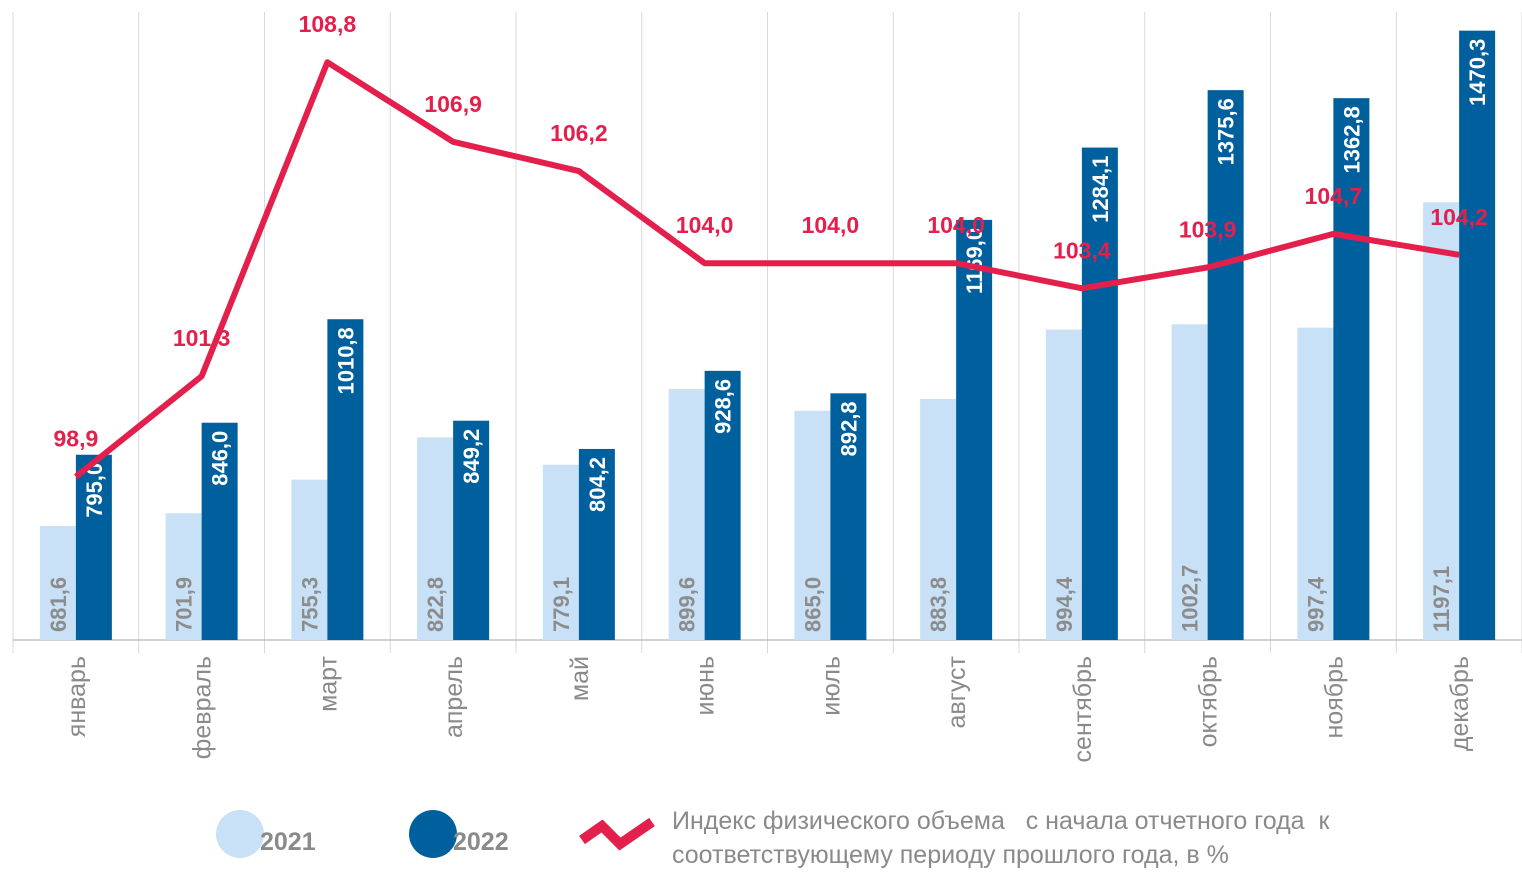 This screenshot has height=872, width=1522. I want to click on bar-value-label: 1362,8, so click(1351, 139).